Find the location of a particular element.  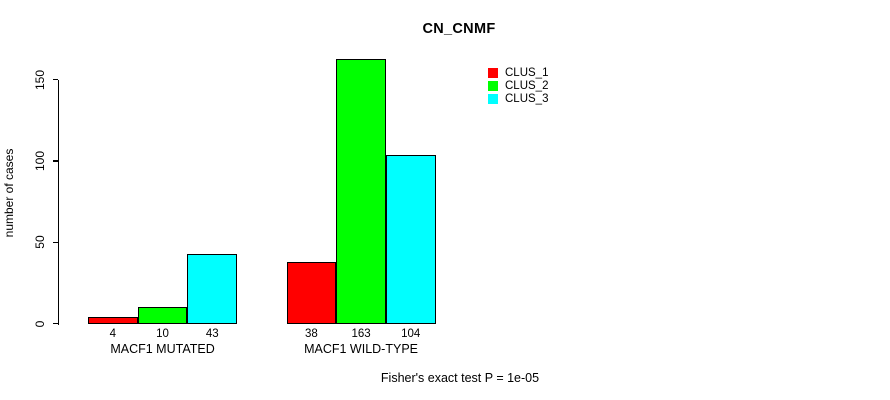

bar-value-label: 10 is located at coordinates (162, 334).